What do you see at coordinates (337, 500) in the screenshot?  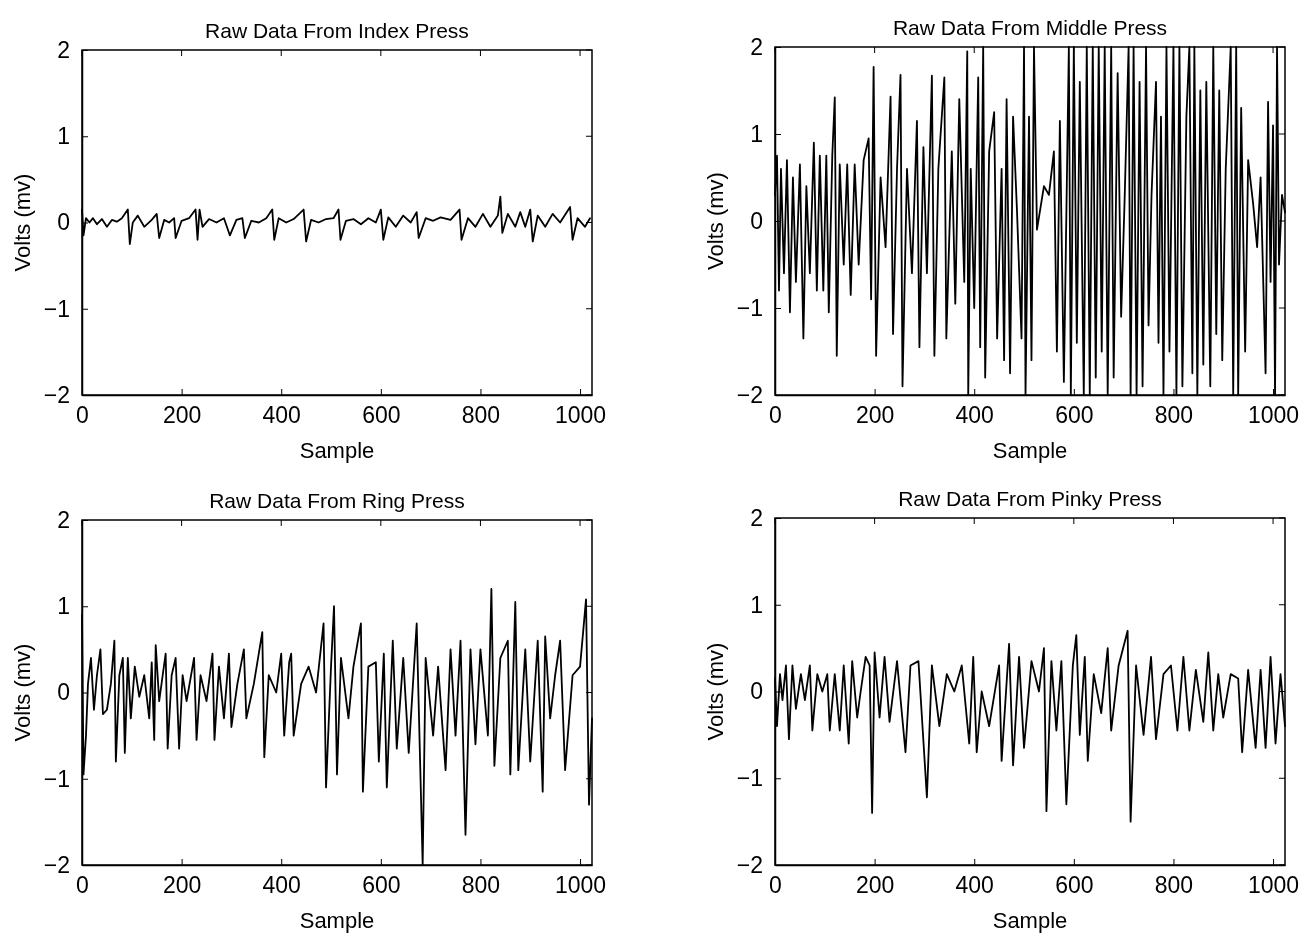 I see `chart-title: Raw Data From Ring Press` at bounding box center [337, 500].